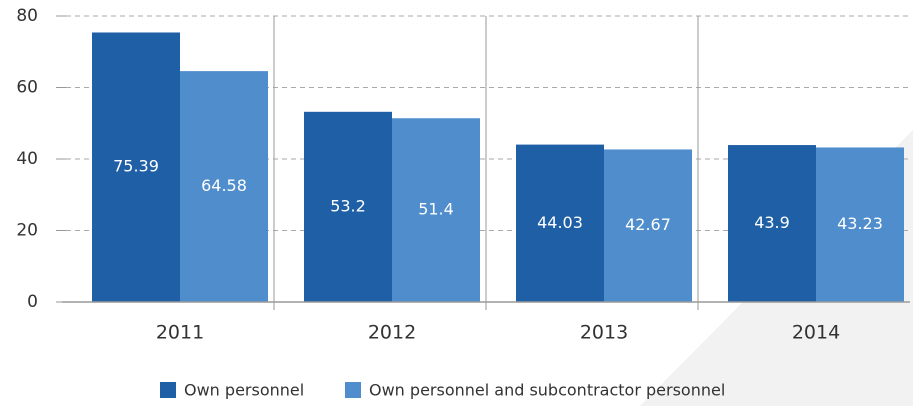 The width and height of the screenshot is (913, 406). What do you see at coordinates (27, 159) in the screenshot?
I see `y-tick-label: 40` at bounding box center [27, 159].